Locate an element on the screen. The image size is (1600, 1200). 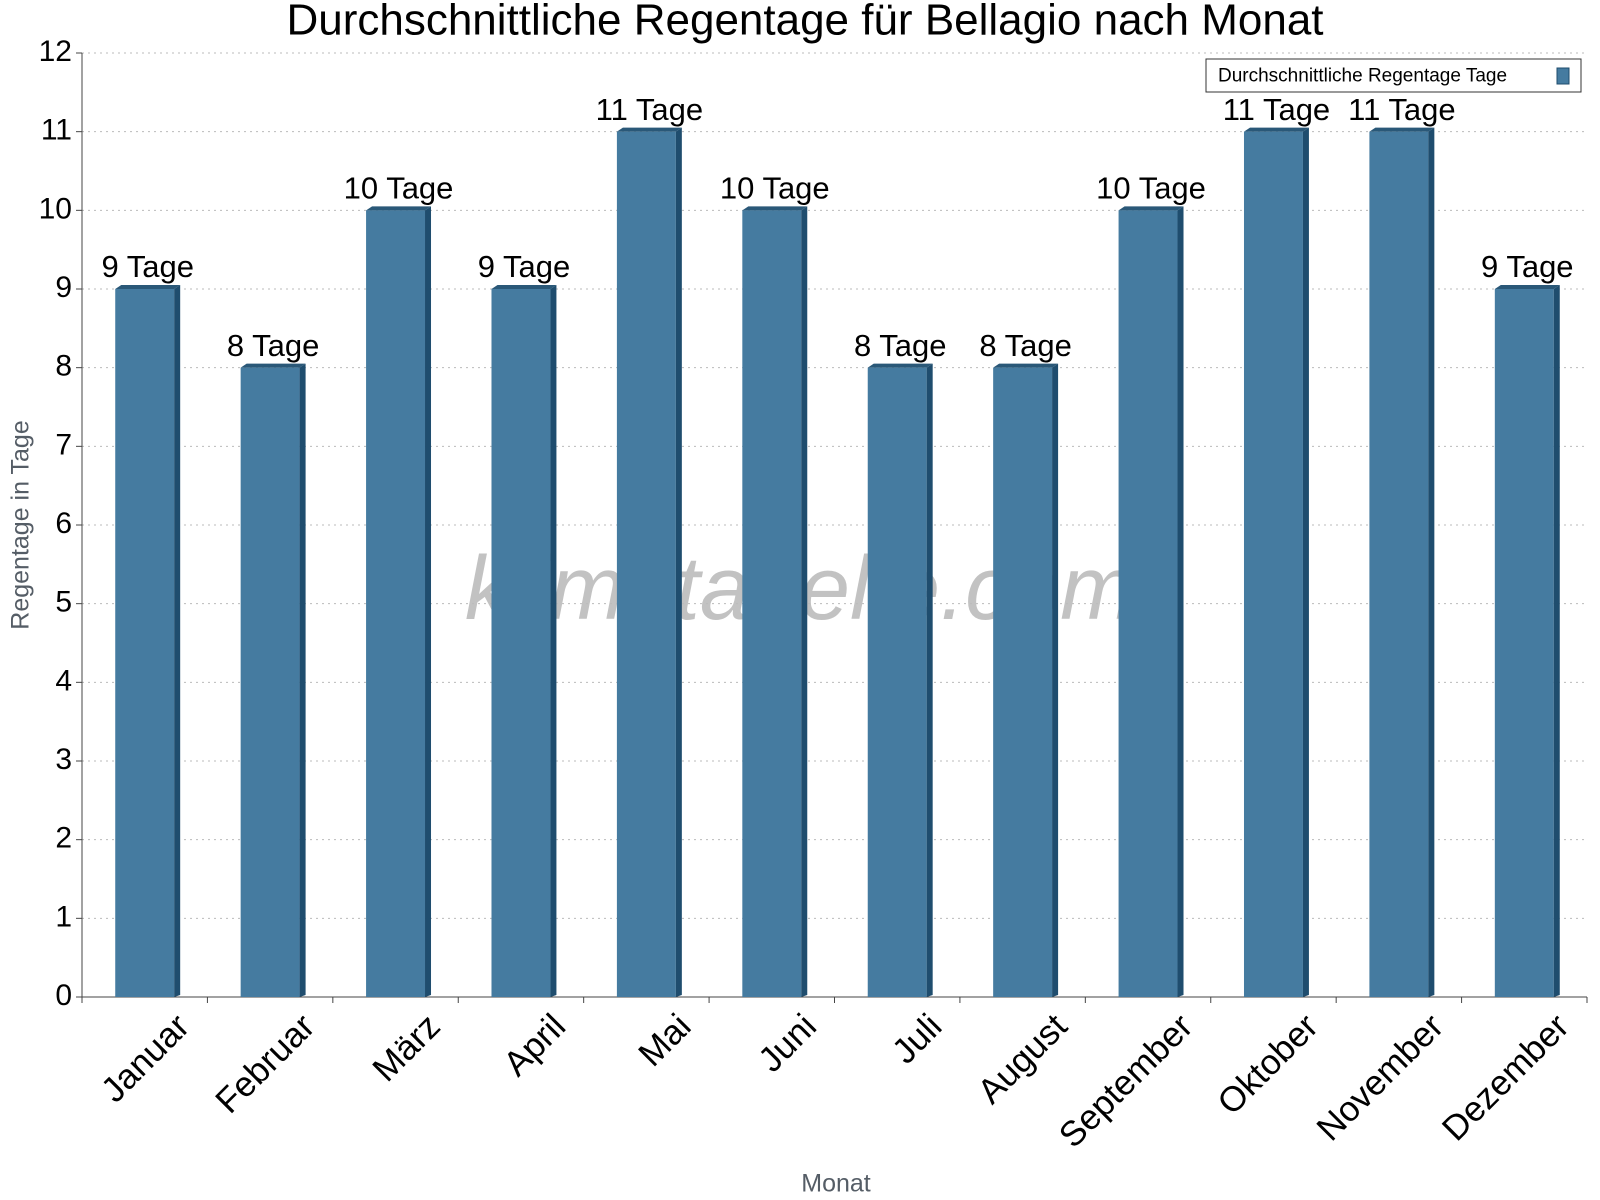
x-tick-label: Dezember is located at coordinates (1506, 1077).